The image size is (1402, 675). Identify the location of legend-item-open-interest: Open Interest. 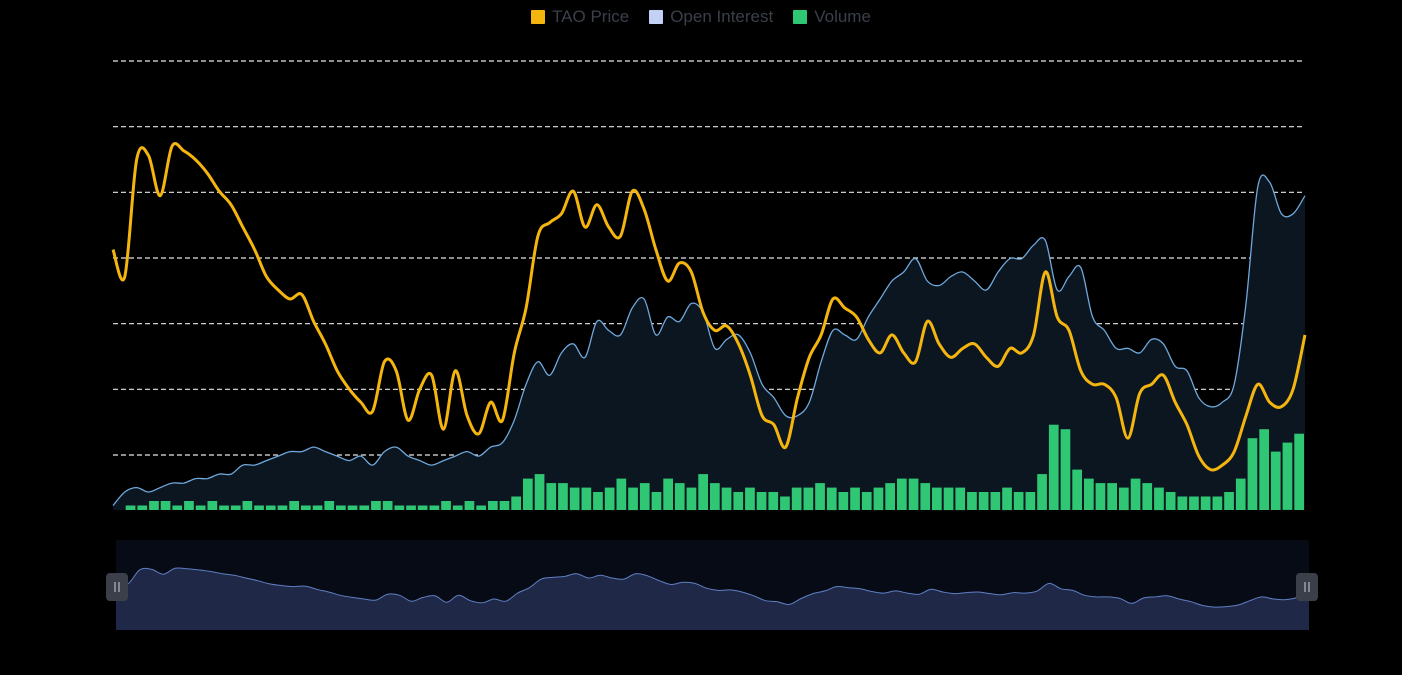
(711, 17).